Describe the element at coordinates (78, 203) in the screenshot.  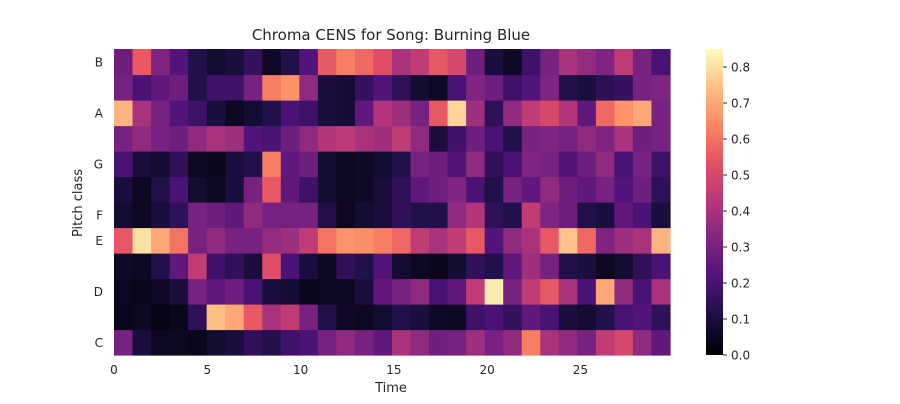
I see `y-axis-label: Pitch class` at that location.